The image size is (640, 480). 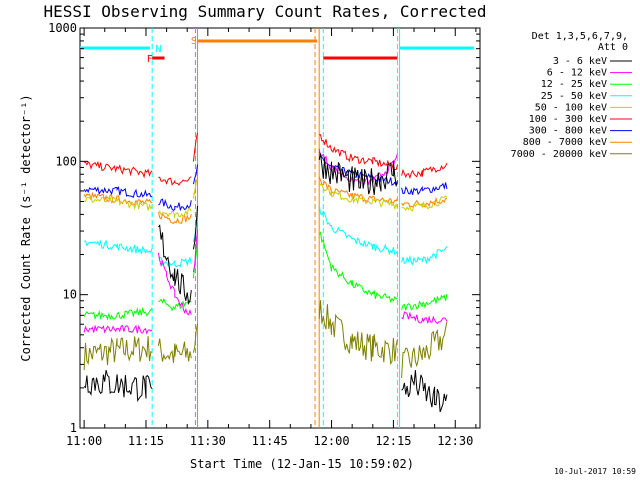 I want to click on legend-entry-label: 12 - 25 keV, so click(x=574, y=84).